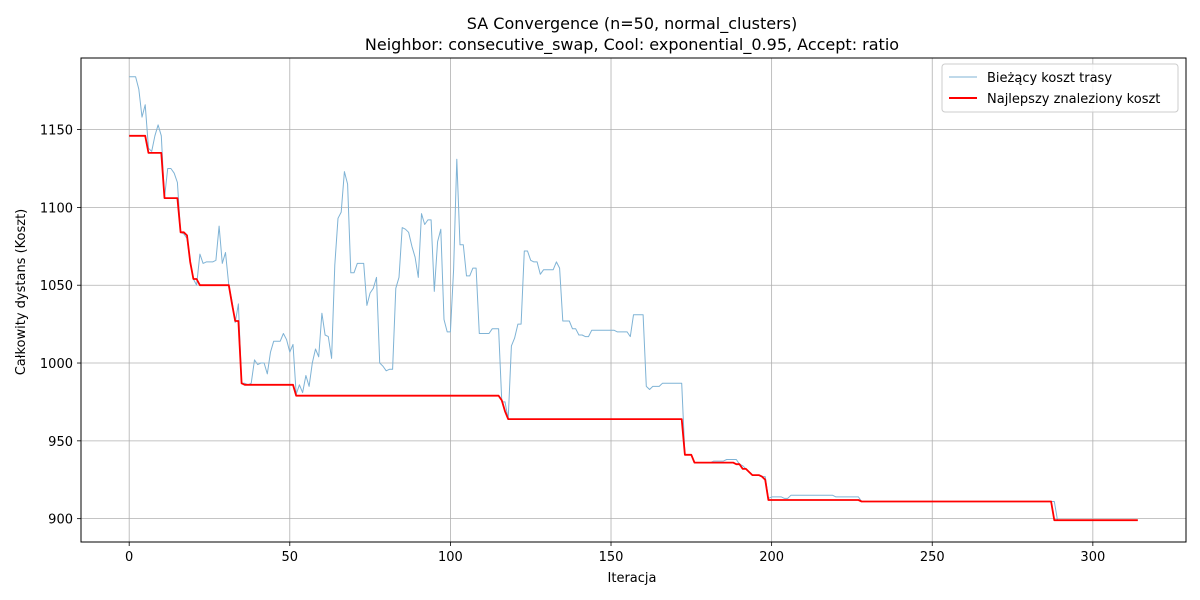 The height and width of the screenshot is (600, 1200). I want to click on x-axis-label: Iteracja, so click(632, 578).